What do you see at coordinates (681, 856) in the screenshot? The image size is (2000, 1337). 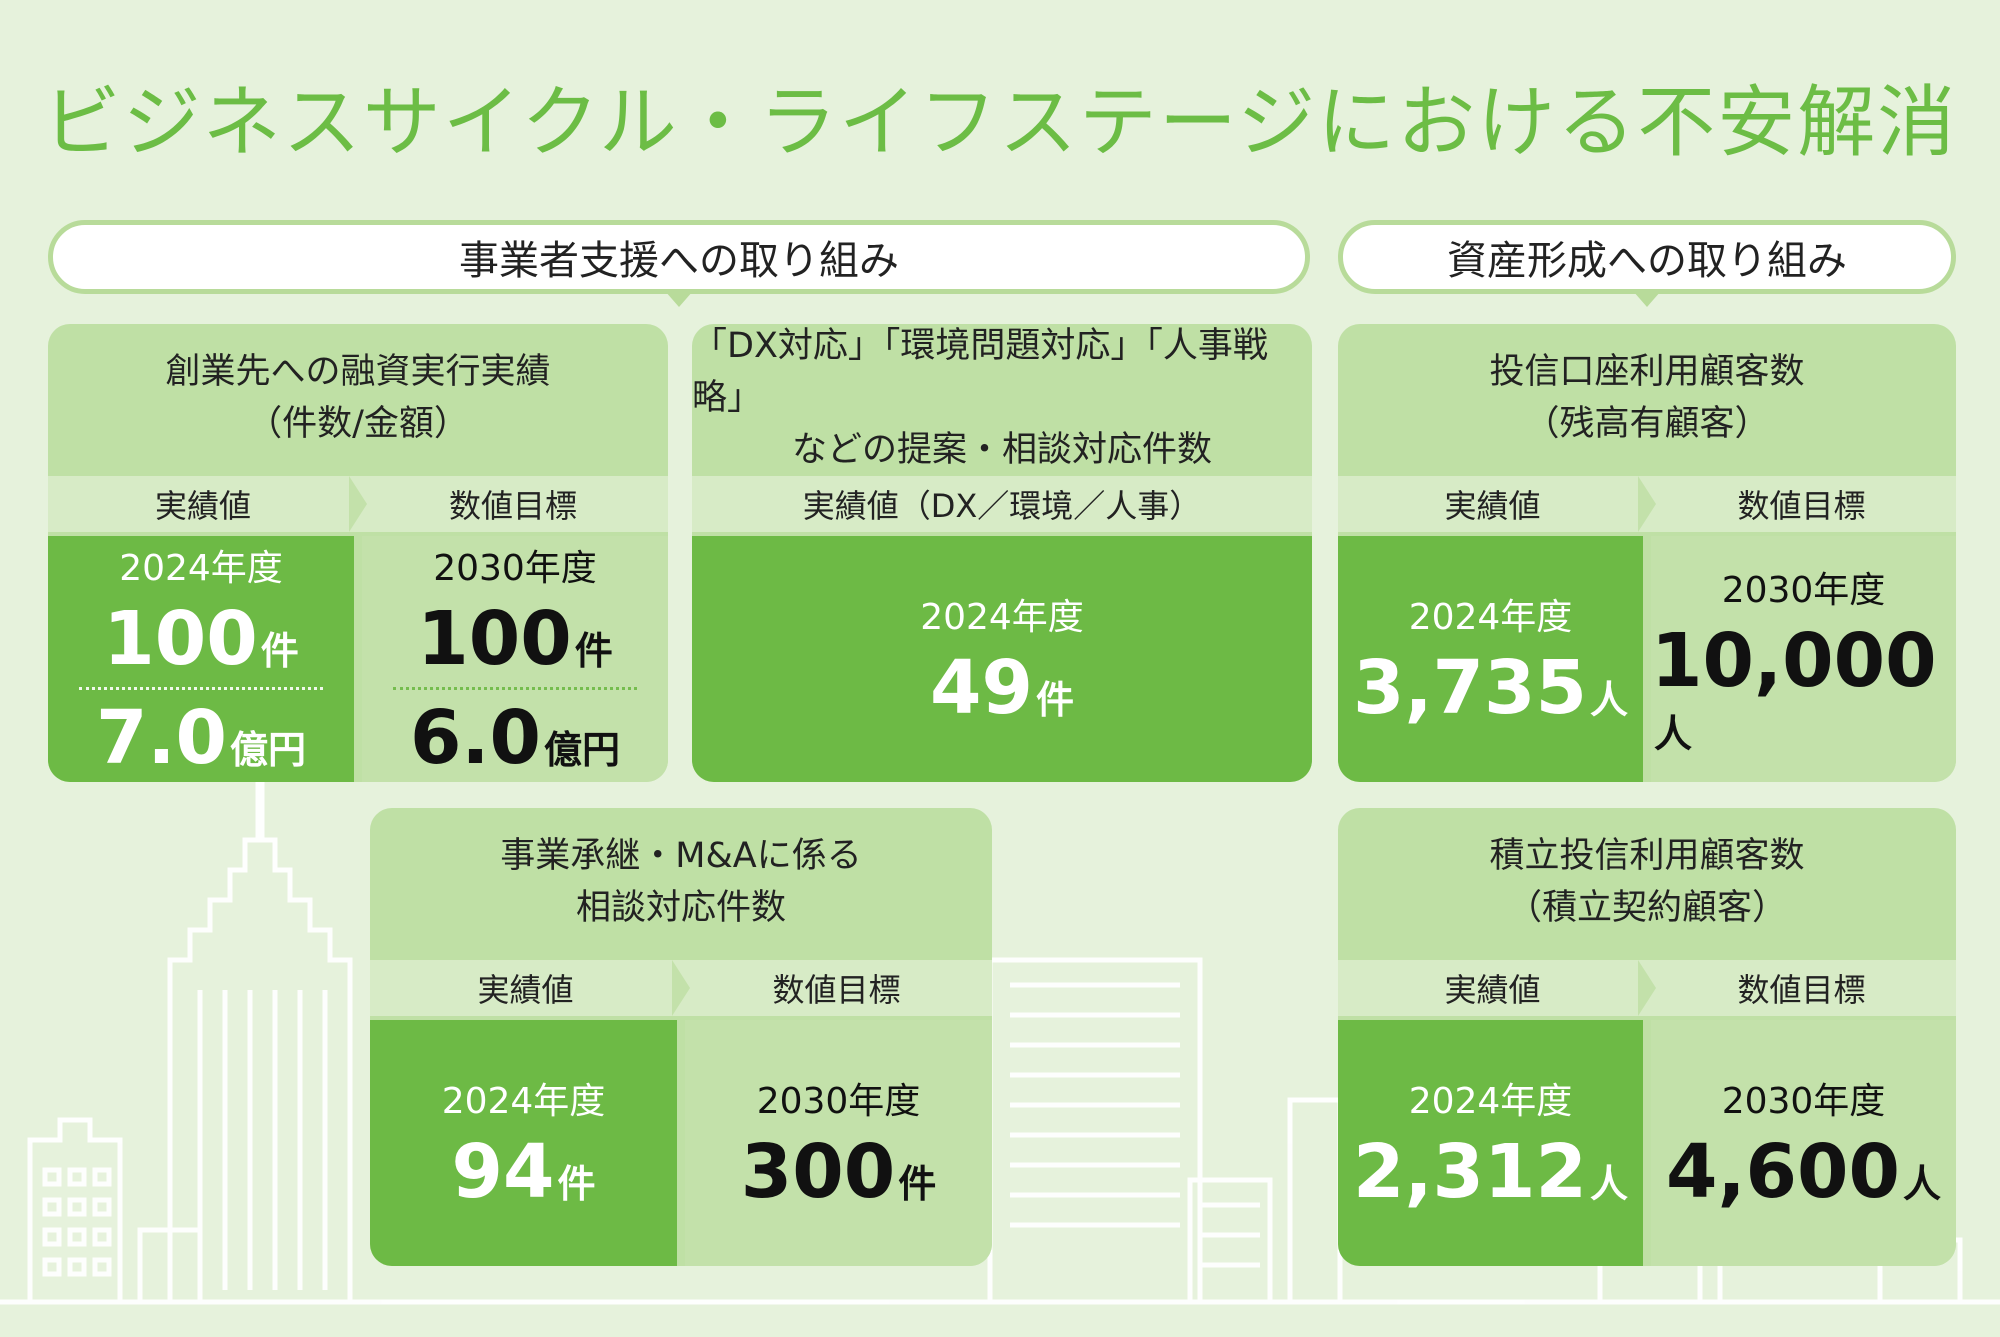 I see `card-title-line1: 事業承継・M&Aに係る` at bounding box center [681, 856].